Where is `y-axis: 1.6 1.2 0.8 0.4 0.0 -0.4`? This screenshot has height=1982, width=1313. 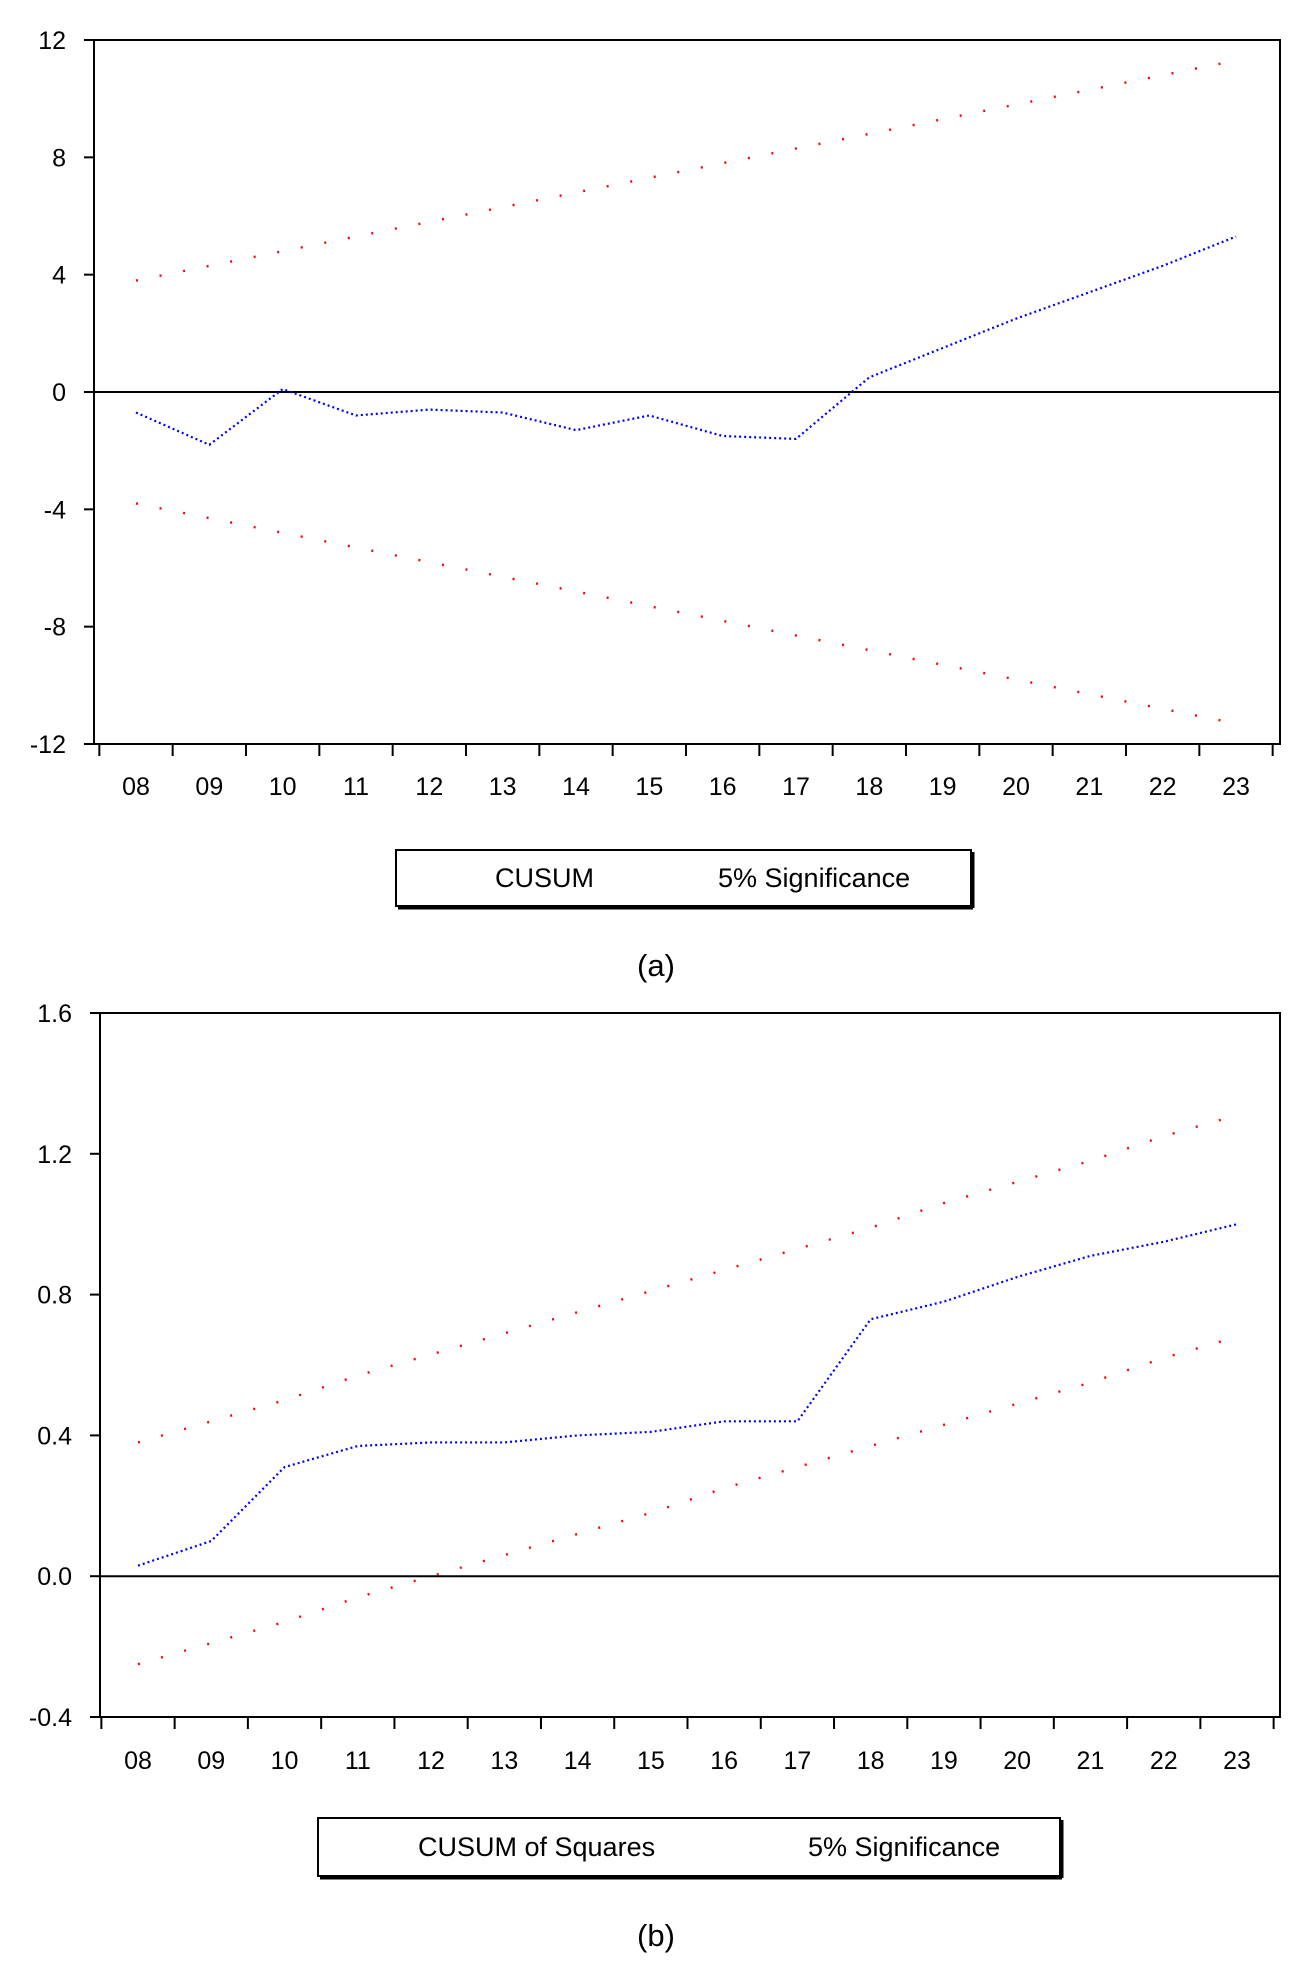
y-axis: 1.6 1.2 0.8 0.4 0.0 -0.4 is located at coordinates (64, 1366).